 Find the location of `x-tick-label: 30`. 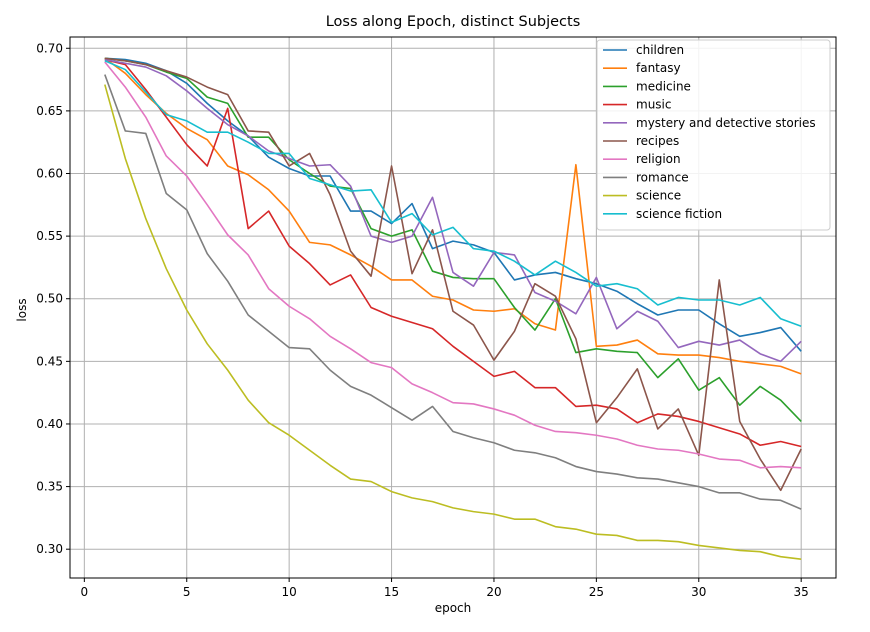

x-tick-label: 30 is located at coordinates (698, 592).